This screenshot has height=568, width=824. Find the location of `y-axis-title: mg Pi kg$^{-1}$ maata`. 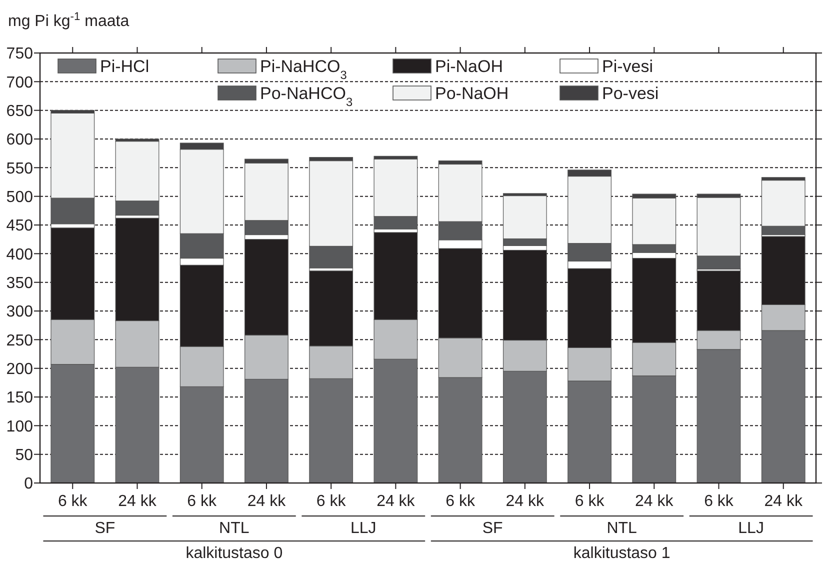

y-axis-title: mg Pi kg$^{-1}$ maata is located at coordinates (69, 20).